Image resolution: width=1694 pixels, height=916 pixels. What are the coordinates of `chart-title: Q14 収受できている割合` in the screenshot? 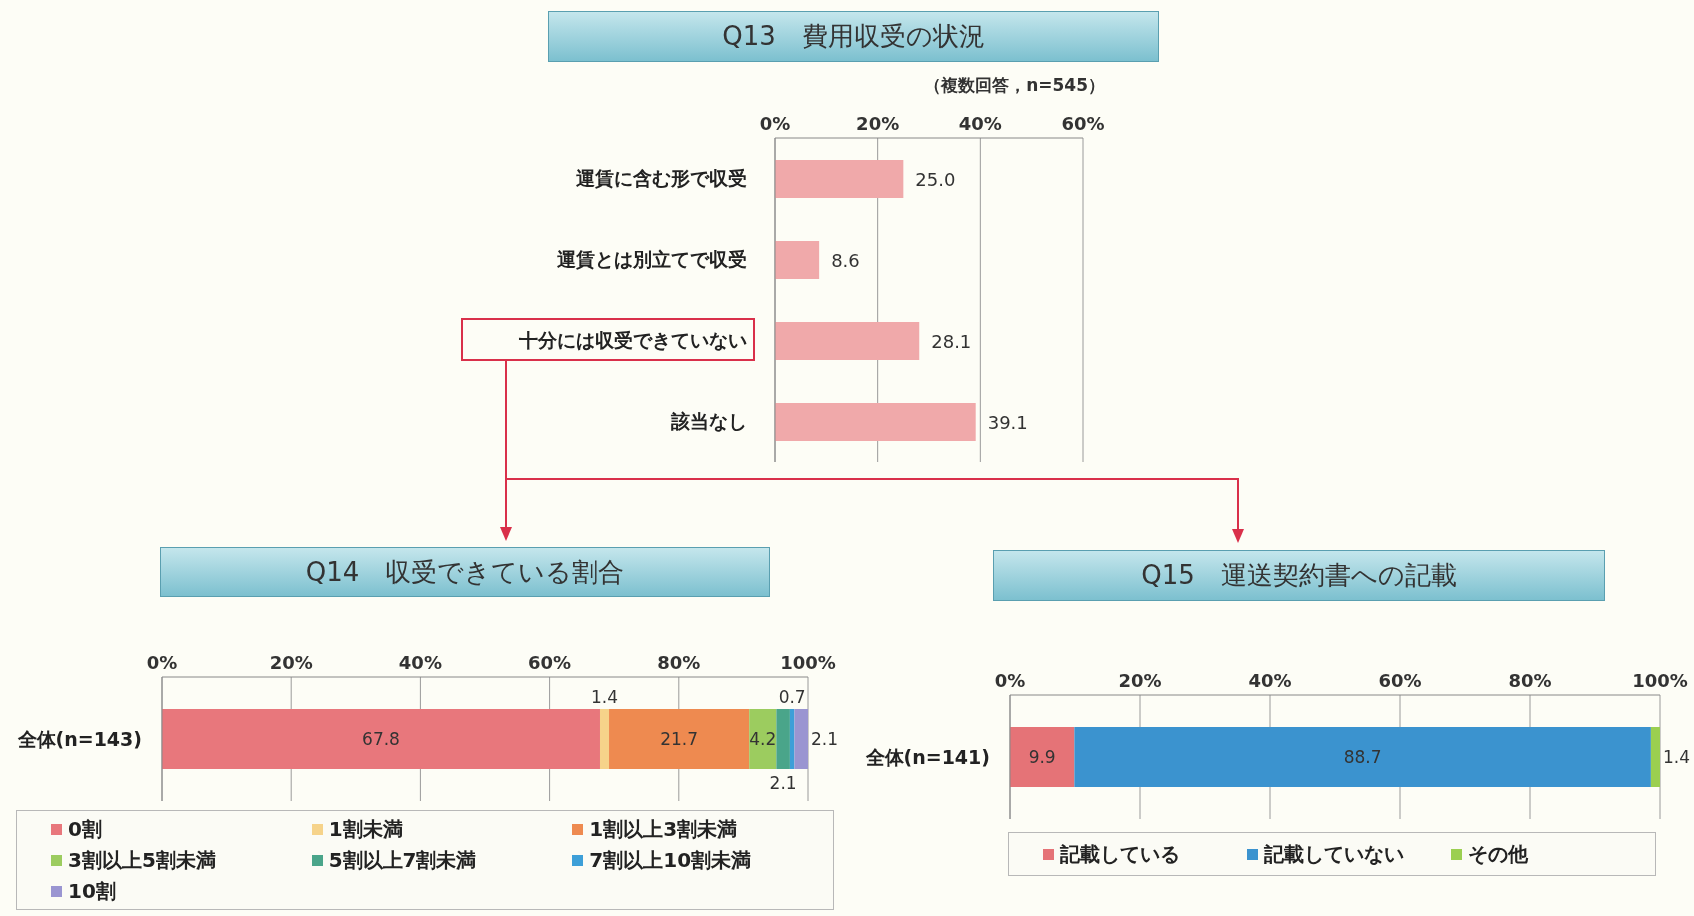 It's located at (465, 572).